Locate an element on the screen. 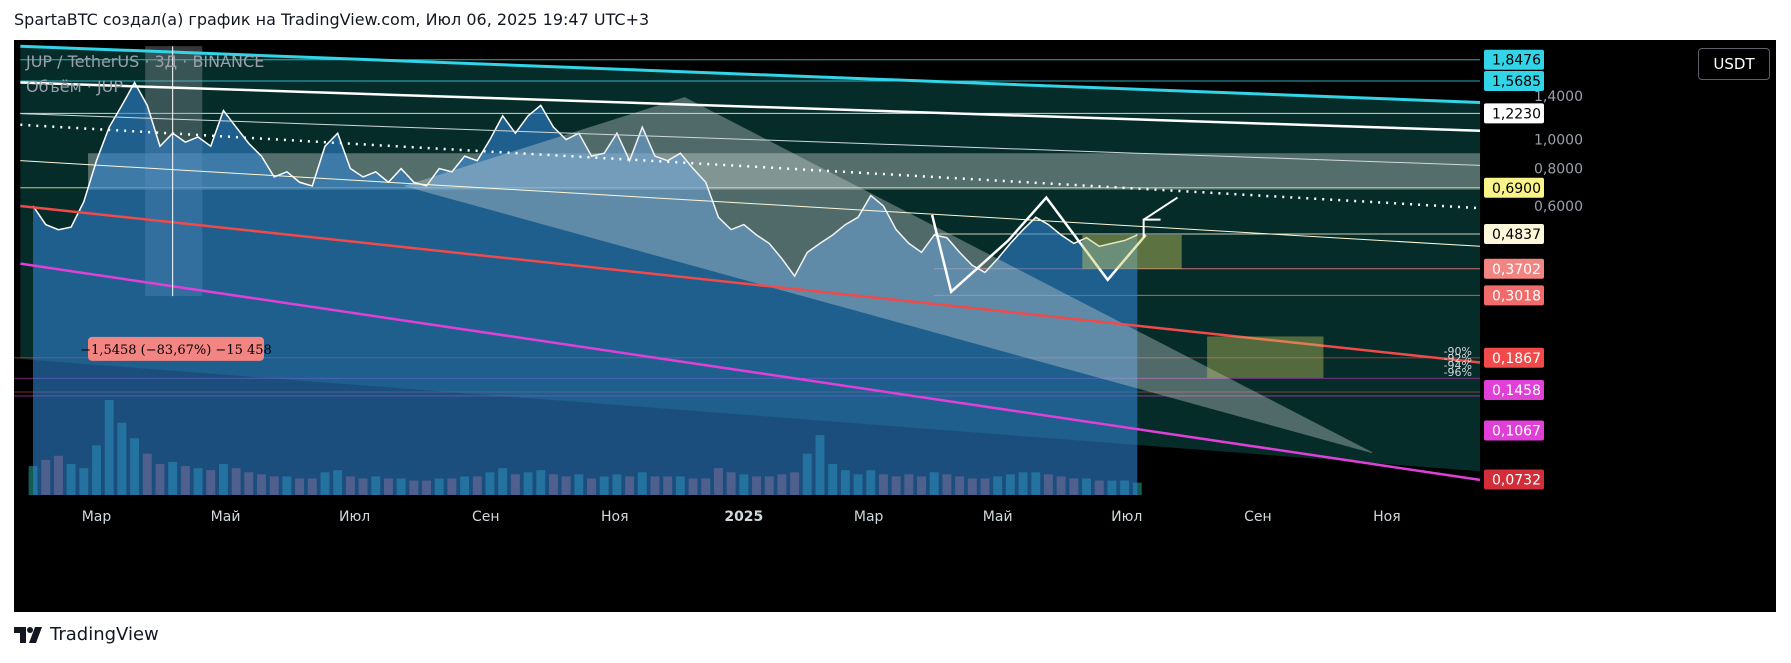 This screenshot has height=663, width=1791. price-label: 0,1867 is located at coordinates (1516, 359).